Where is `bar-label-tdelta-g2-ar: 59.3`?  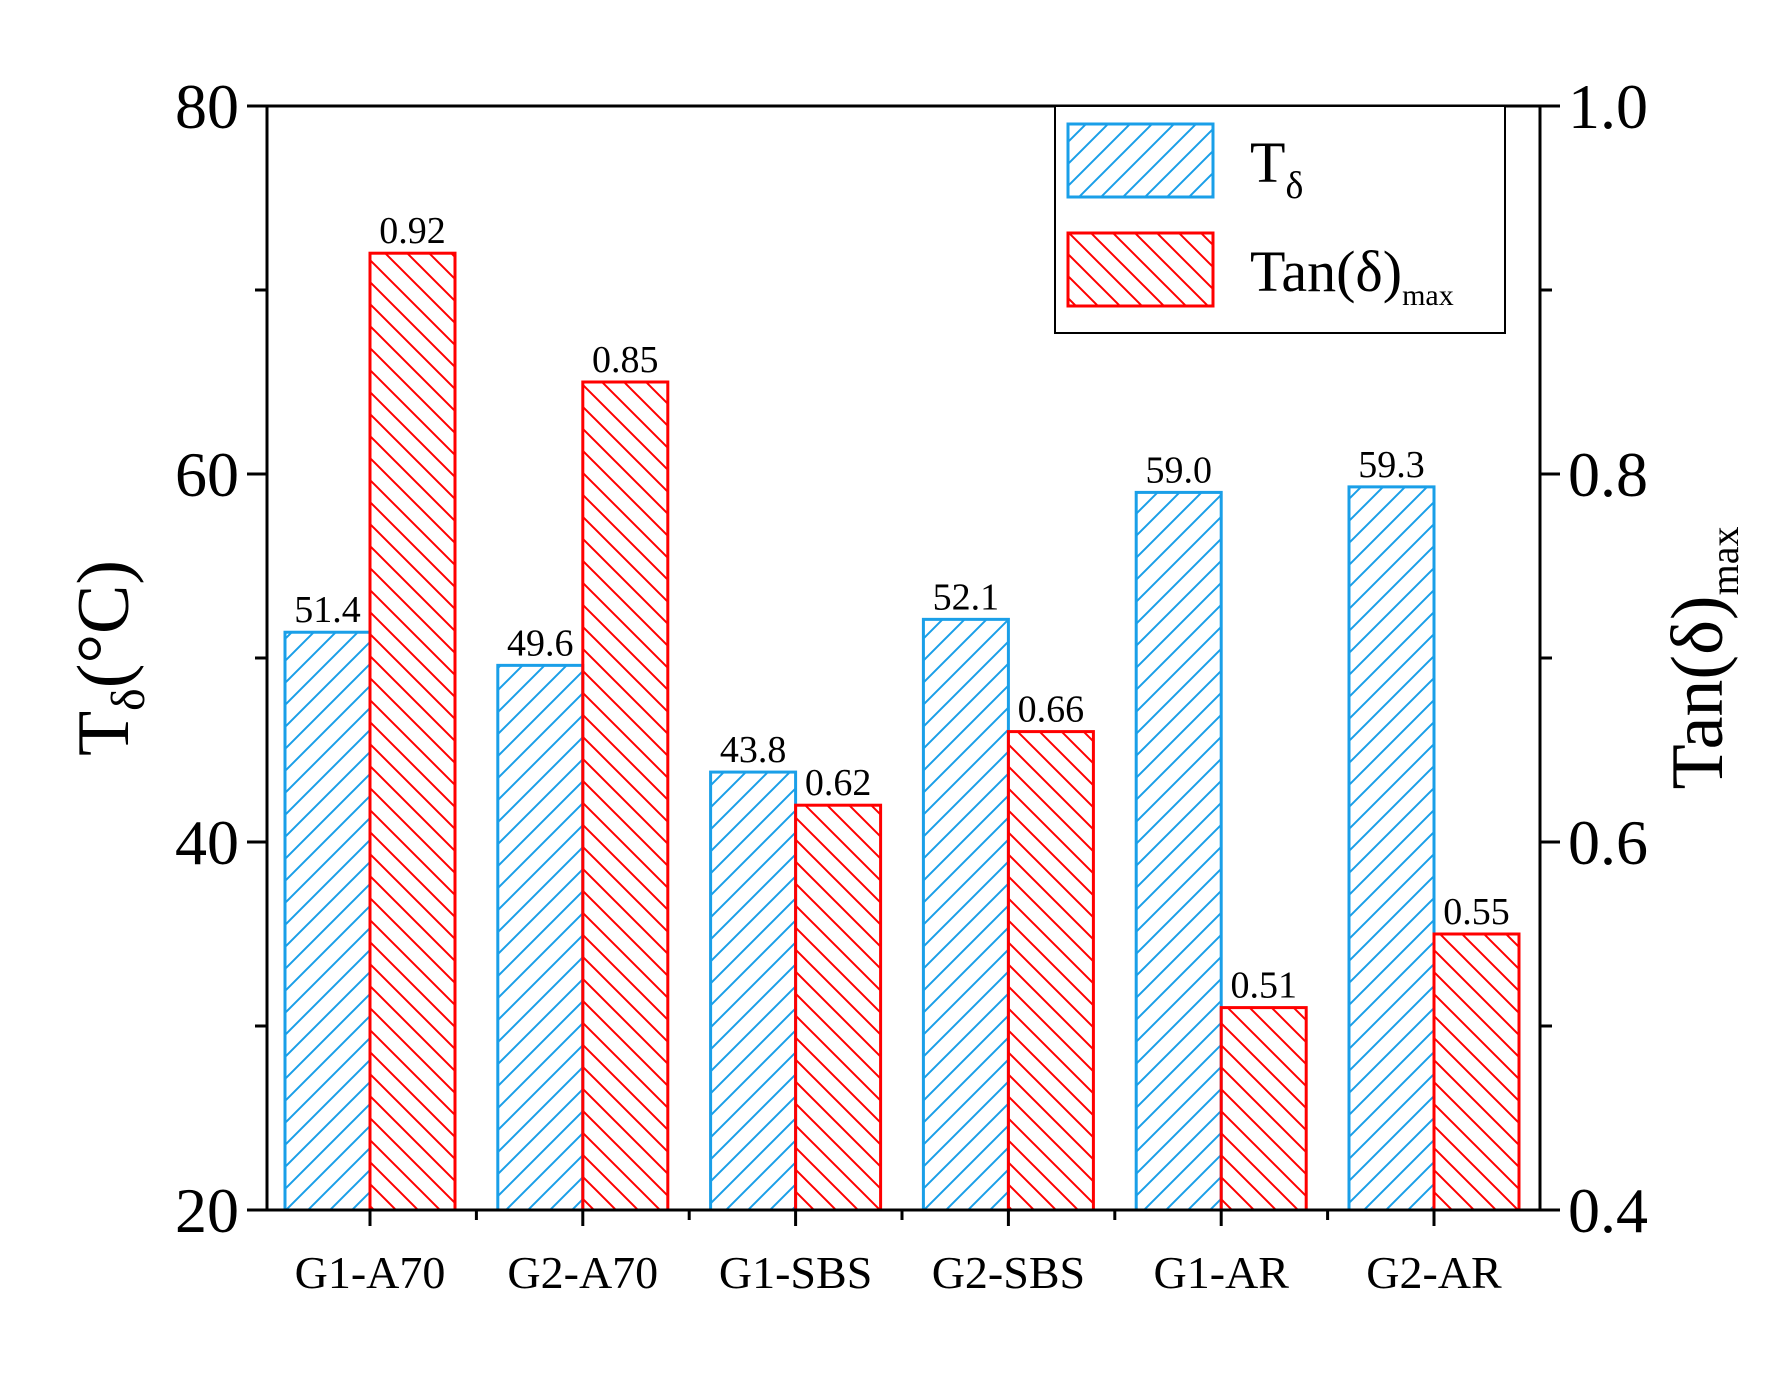
bar-label-tdelta-g2-ar: 59.3 is located at coordinates (1391, 465).